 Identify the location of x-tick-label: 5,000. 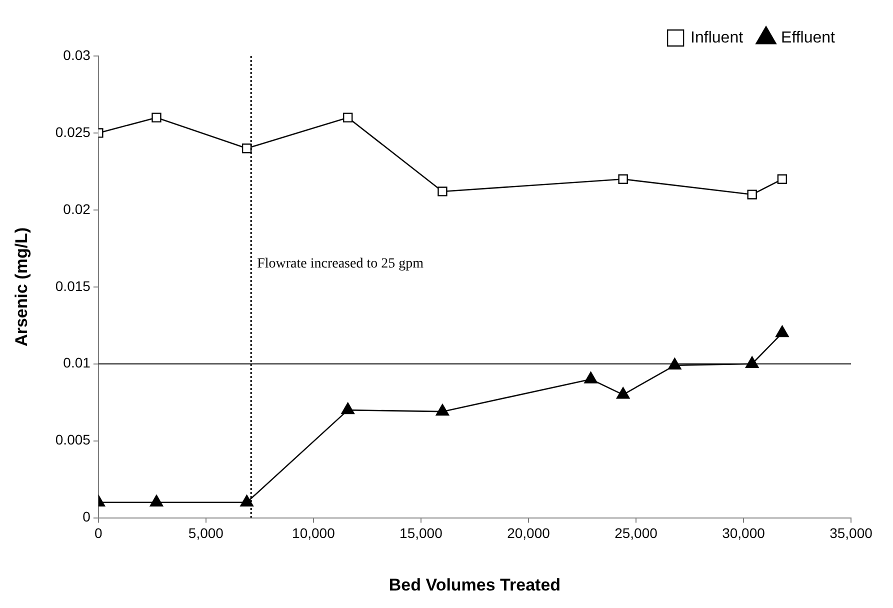
(206, 533).